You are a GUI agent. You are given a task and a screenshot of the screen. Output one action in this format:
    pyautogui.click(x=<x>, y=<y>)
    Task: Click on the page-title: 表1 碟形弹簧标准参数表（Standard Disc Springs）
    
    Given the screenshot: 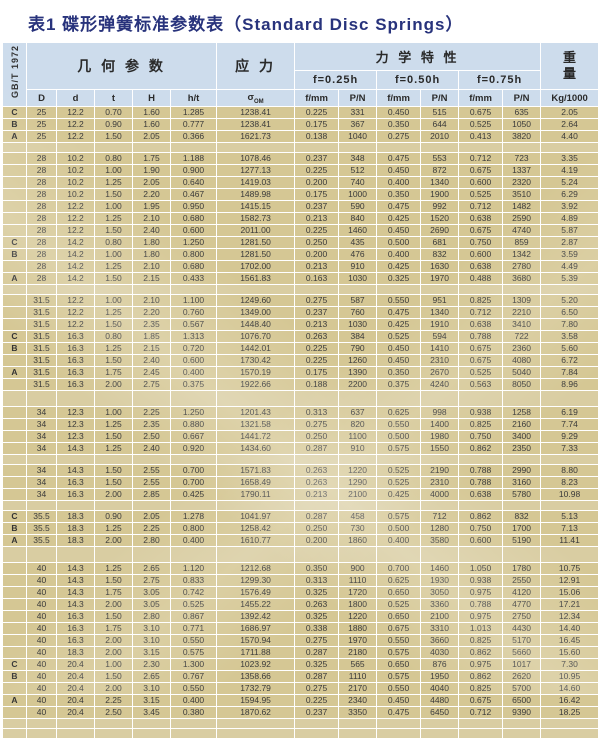 What is the action you would take?
    pyautogui.click(x=246, y=24)
    